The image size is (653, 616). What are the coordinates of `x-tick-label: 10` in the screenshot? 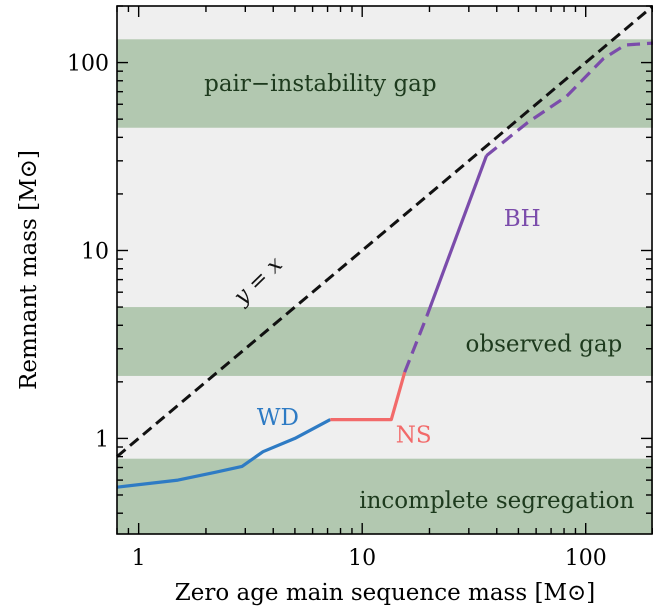 It's located at (362, 558).